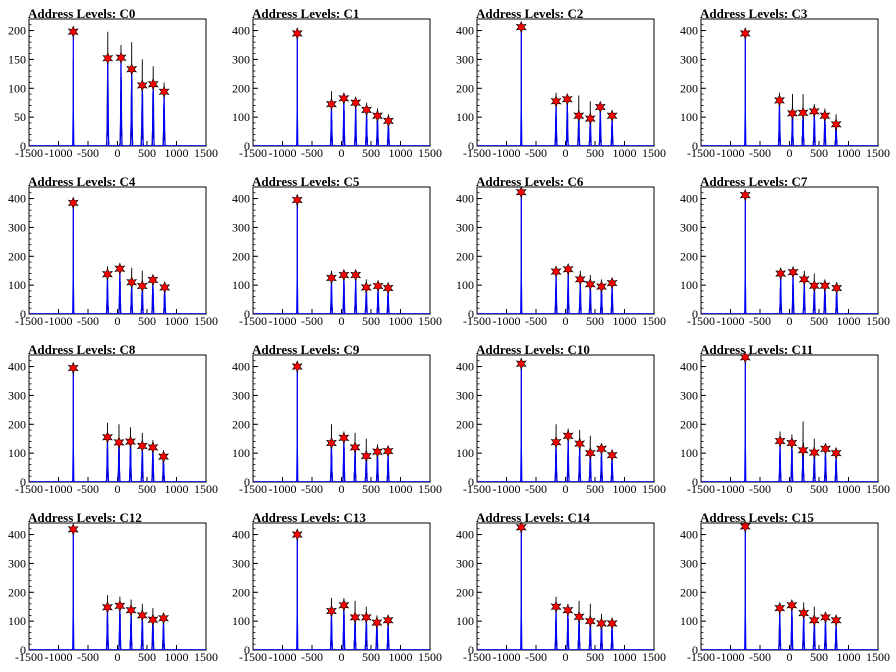  I want to click on y-tick-label: 0, so click(23, 650).